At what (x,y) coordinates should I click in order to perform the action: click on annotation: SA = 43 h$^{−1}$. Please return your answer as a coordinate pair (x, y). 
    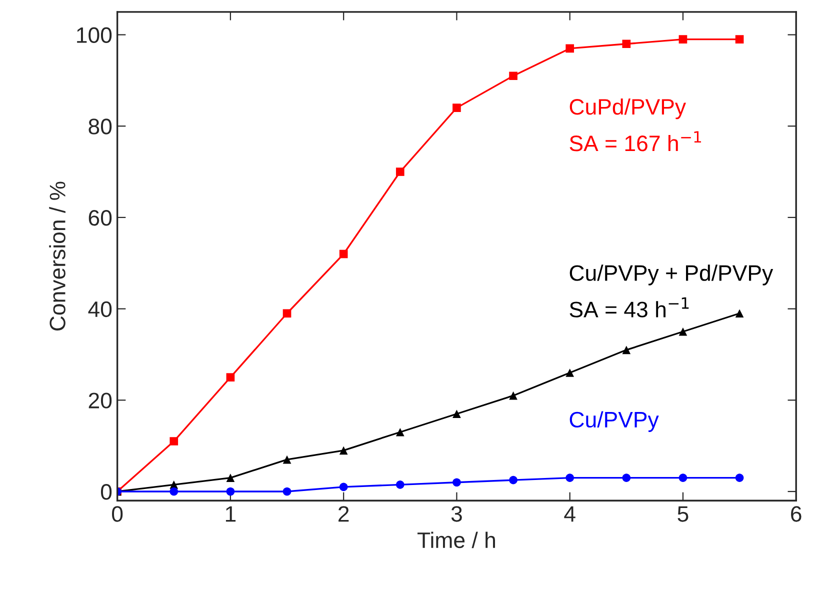
    Looking at the image, I should click on (629, 307).